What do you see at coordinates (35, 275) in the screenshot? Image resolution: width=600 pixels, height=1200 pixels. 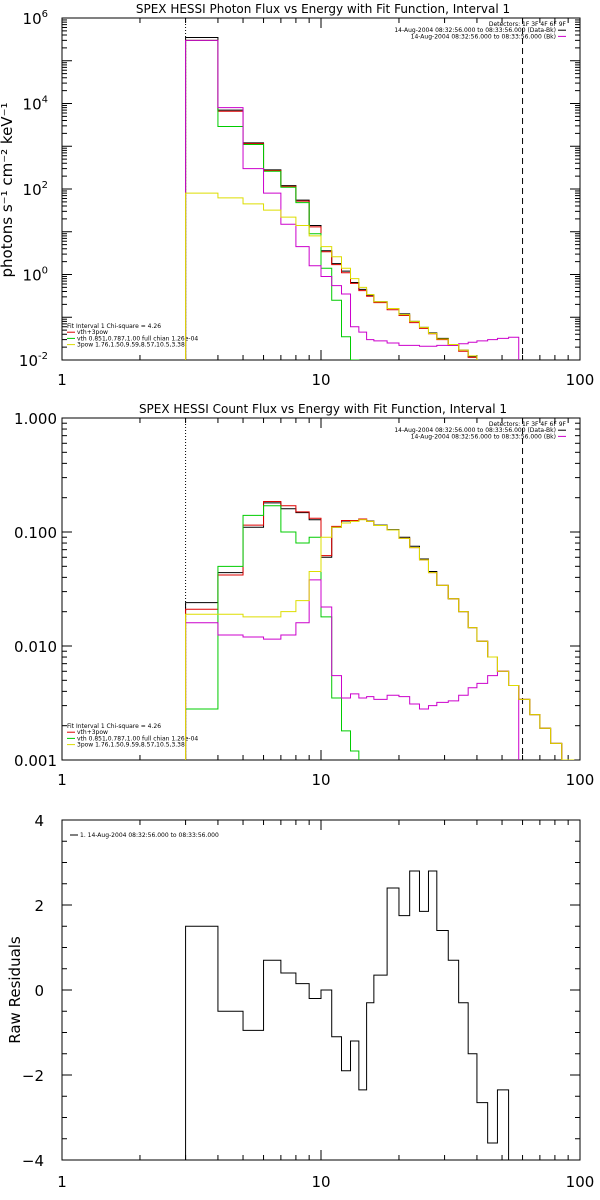 I see `y-tick-label: 10⁰` at bounding box center [35, 275].